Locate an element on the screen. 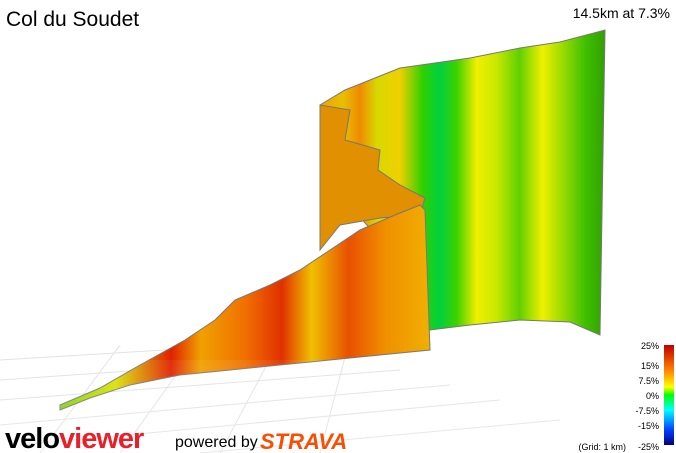  legend-label: 25% is located at coordinates (650, 346).